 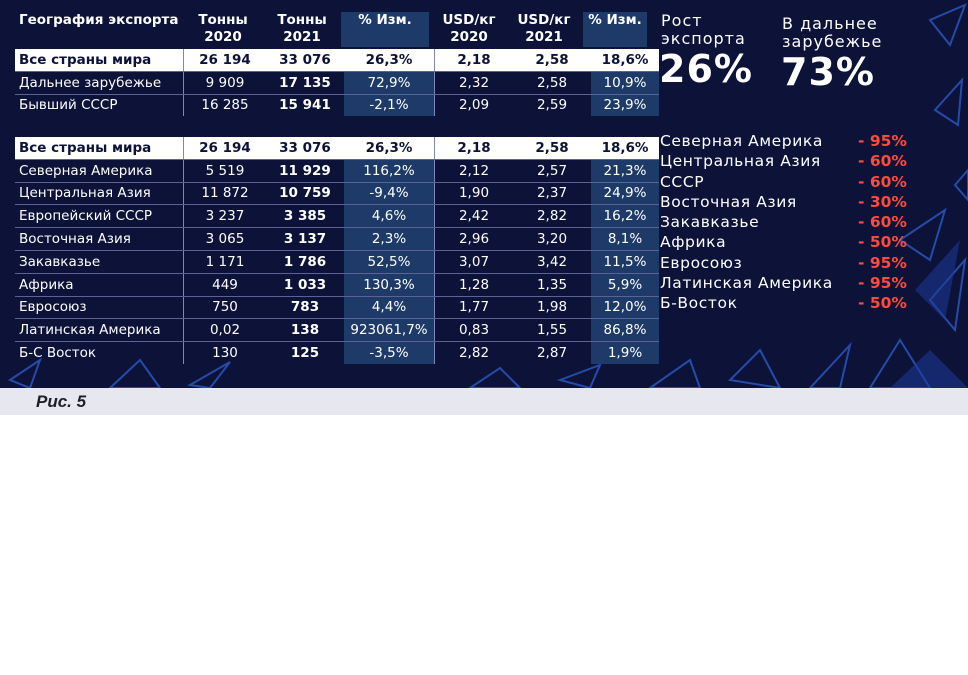 I want to click on header-tons-2020: Тонны 2020, so click(x=223, y=28).